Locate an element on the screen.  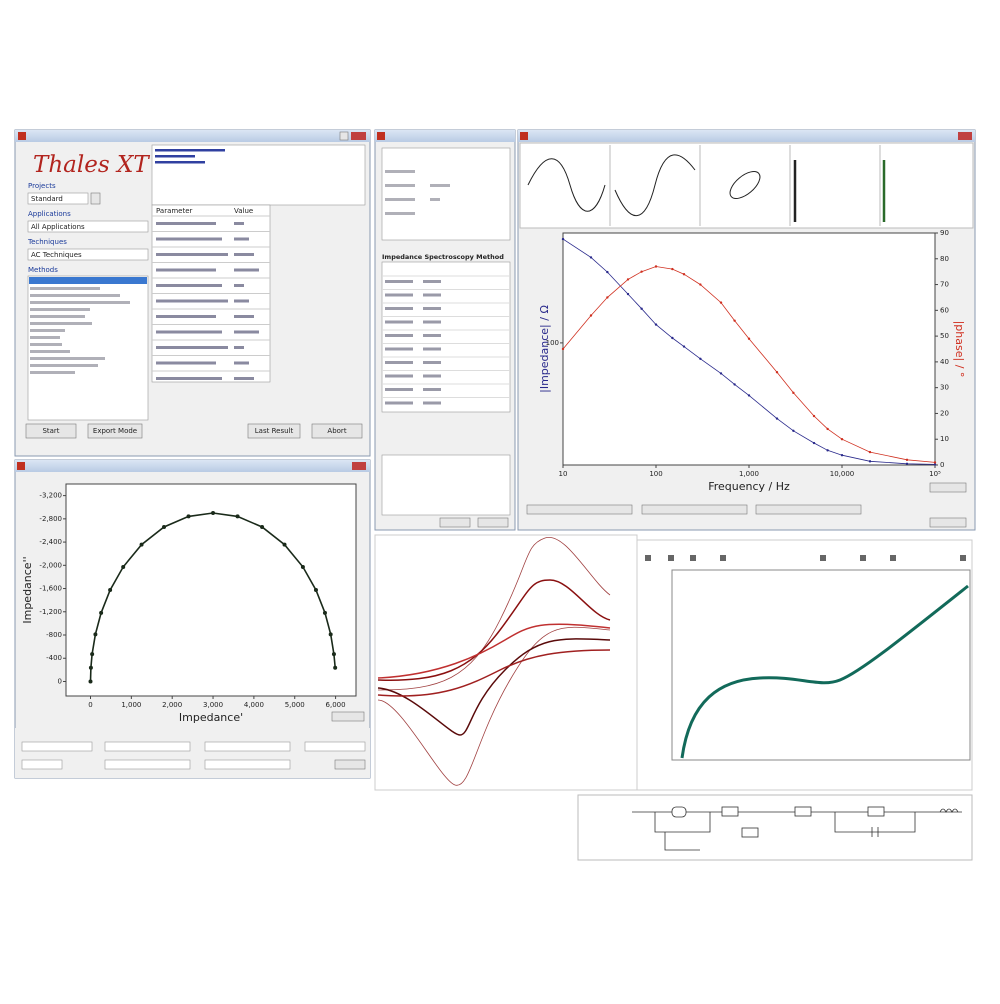
plot-frame is located at coordinates (211, 590).